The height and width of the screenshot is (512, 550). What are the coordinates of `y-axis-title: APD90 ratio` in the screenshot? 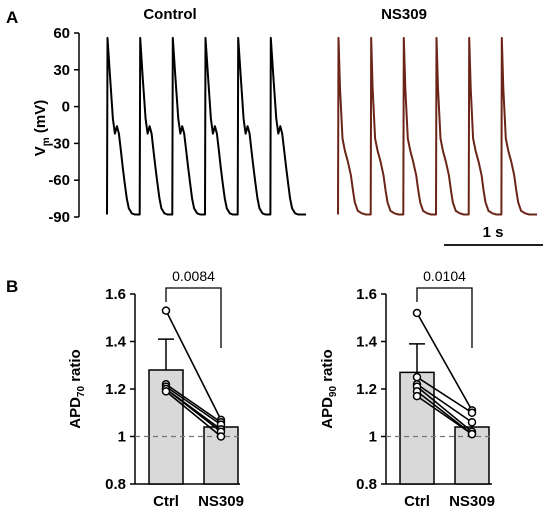 It's located at (329, 388).